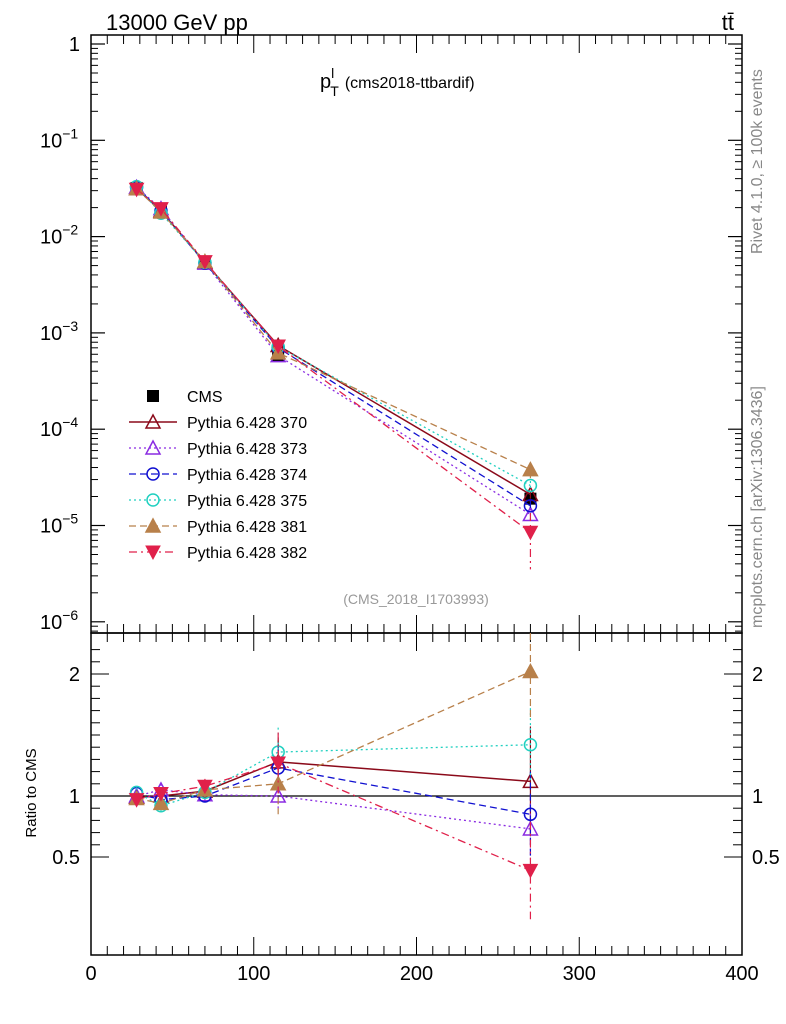 This screenshot has width=786, height=1024. Describe the element at coordinates (332, 73) in the screenshot. I see `plot-title-sup: l` at that location.